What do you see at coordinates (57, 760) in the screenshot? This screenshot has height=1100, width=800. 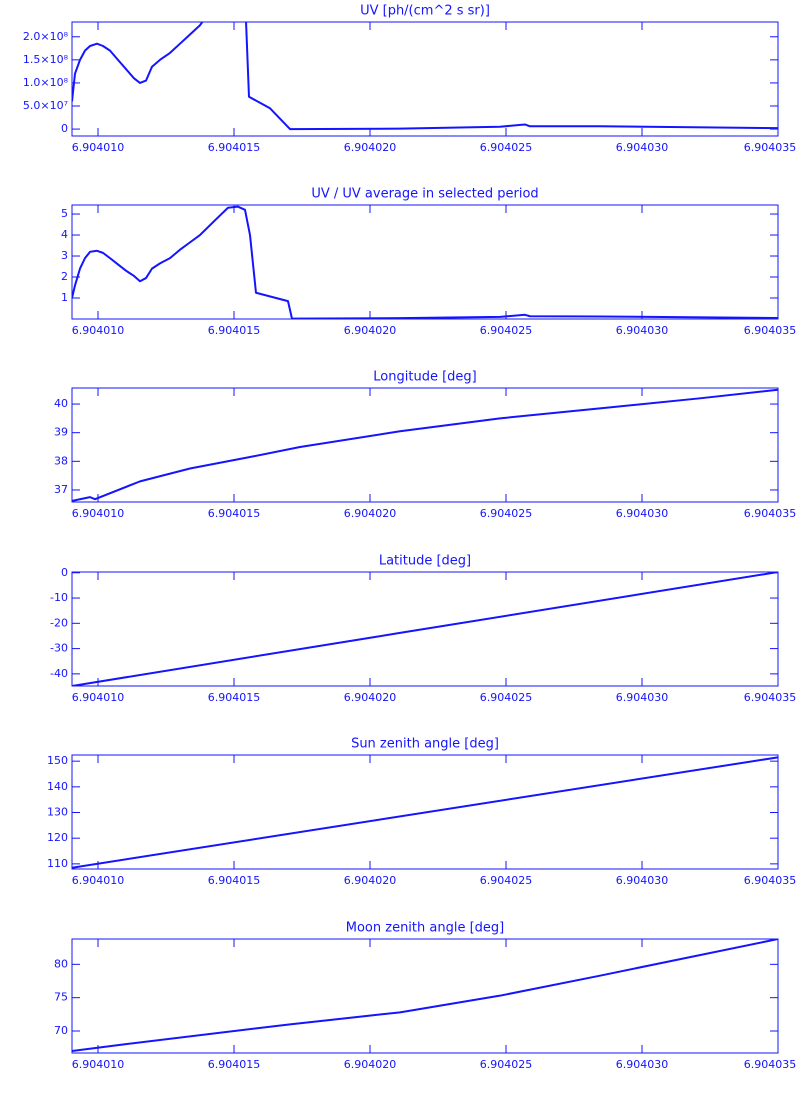 I see `y-tick-label: 150` at bounding box center [57, 760].